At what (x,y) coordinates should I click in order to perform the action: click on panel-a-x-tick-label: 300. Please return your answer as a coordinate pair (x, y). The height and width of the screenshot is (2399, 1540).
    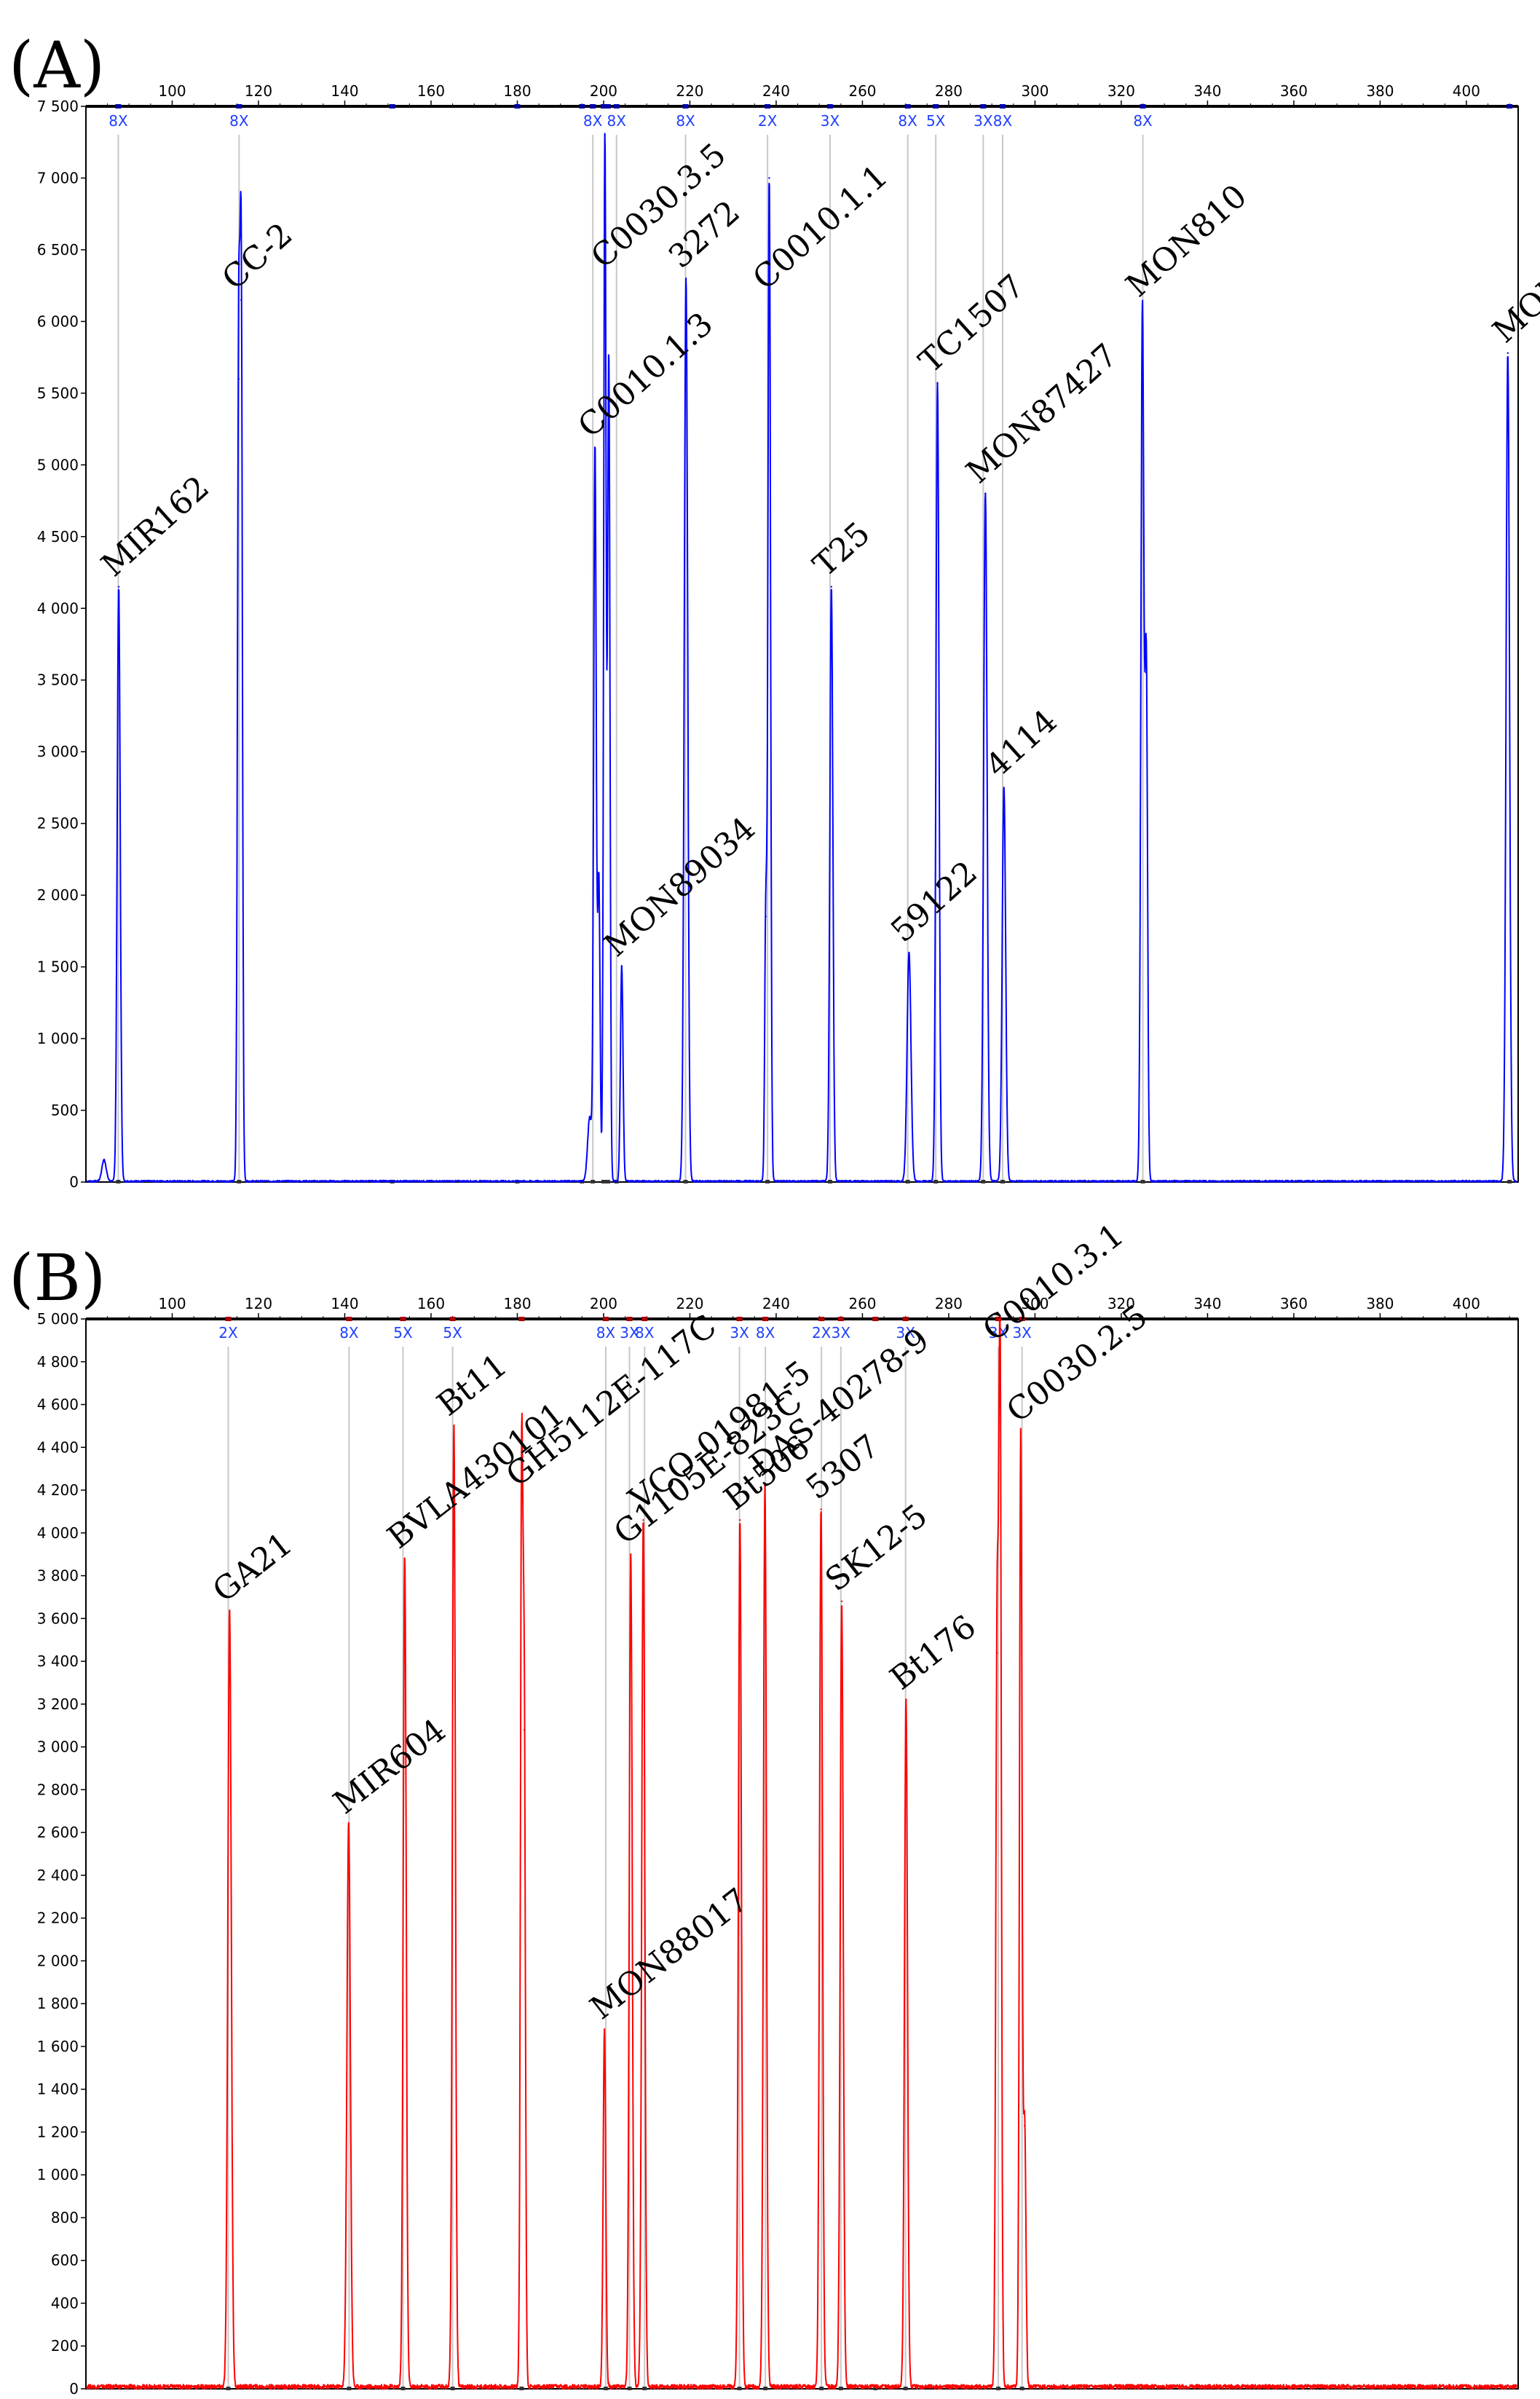
    Looking at the image, I should click on (1035, 91).